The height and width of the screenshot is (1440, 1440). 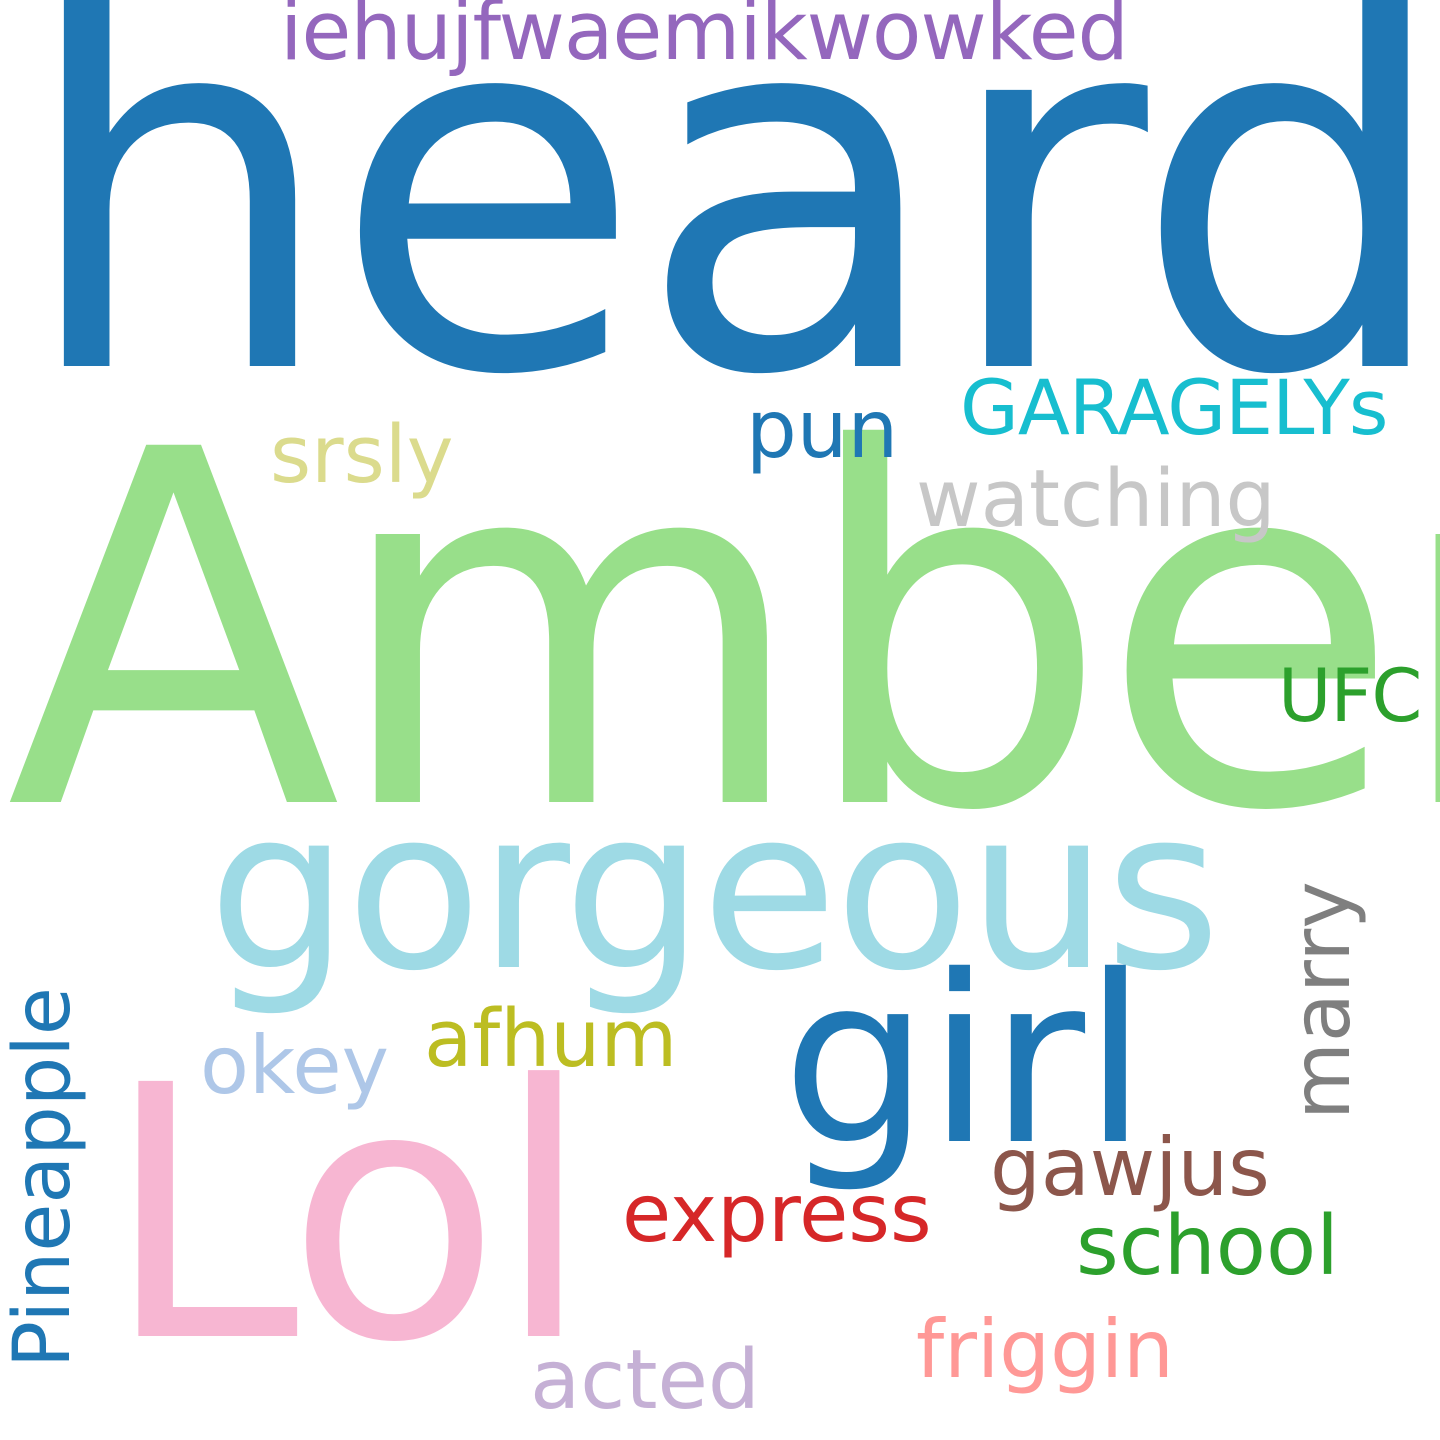 I want to click on word-afhum: afhum, so click(x=551, y=1039).